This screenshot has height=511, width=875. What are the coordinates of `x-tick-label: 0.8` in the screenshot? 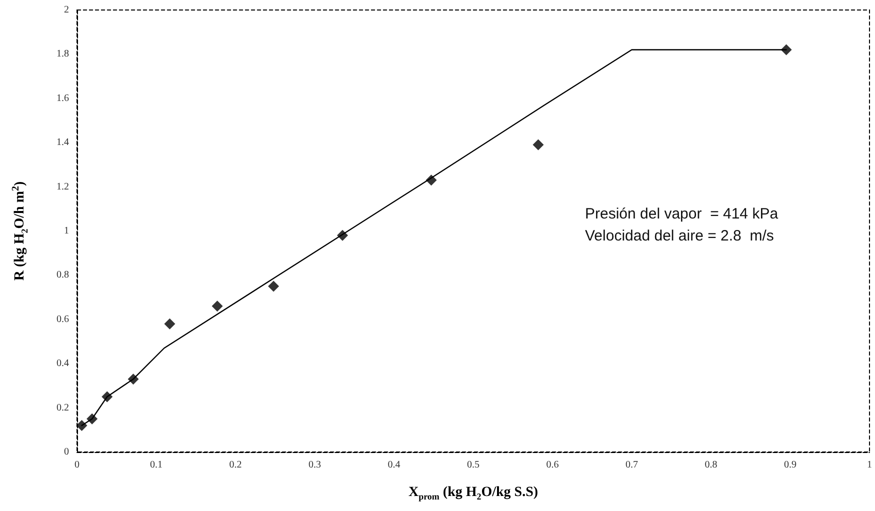 It's located at (711, 465).